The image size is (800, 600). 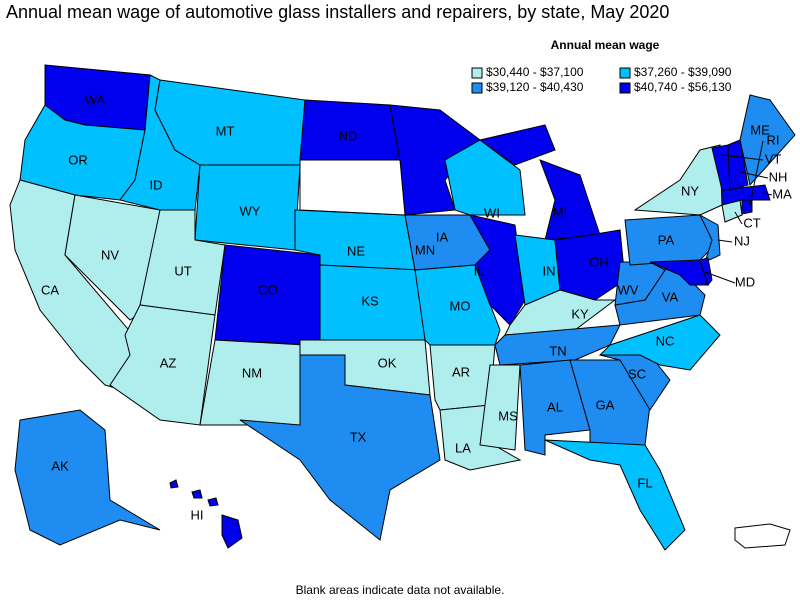 I want to click on state-label: MS, so click(x=508, y=415).